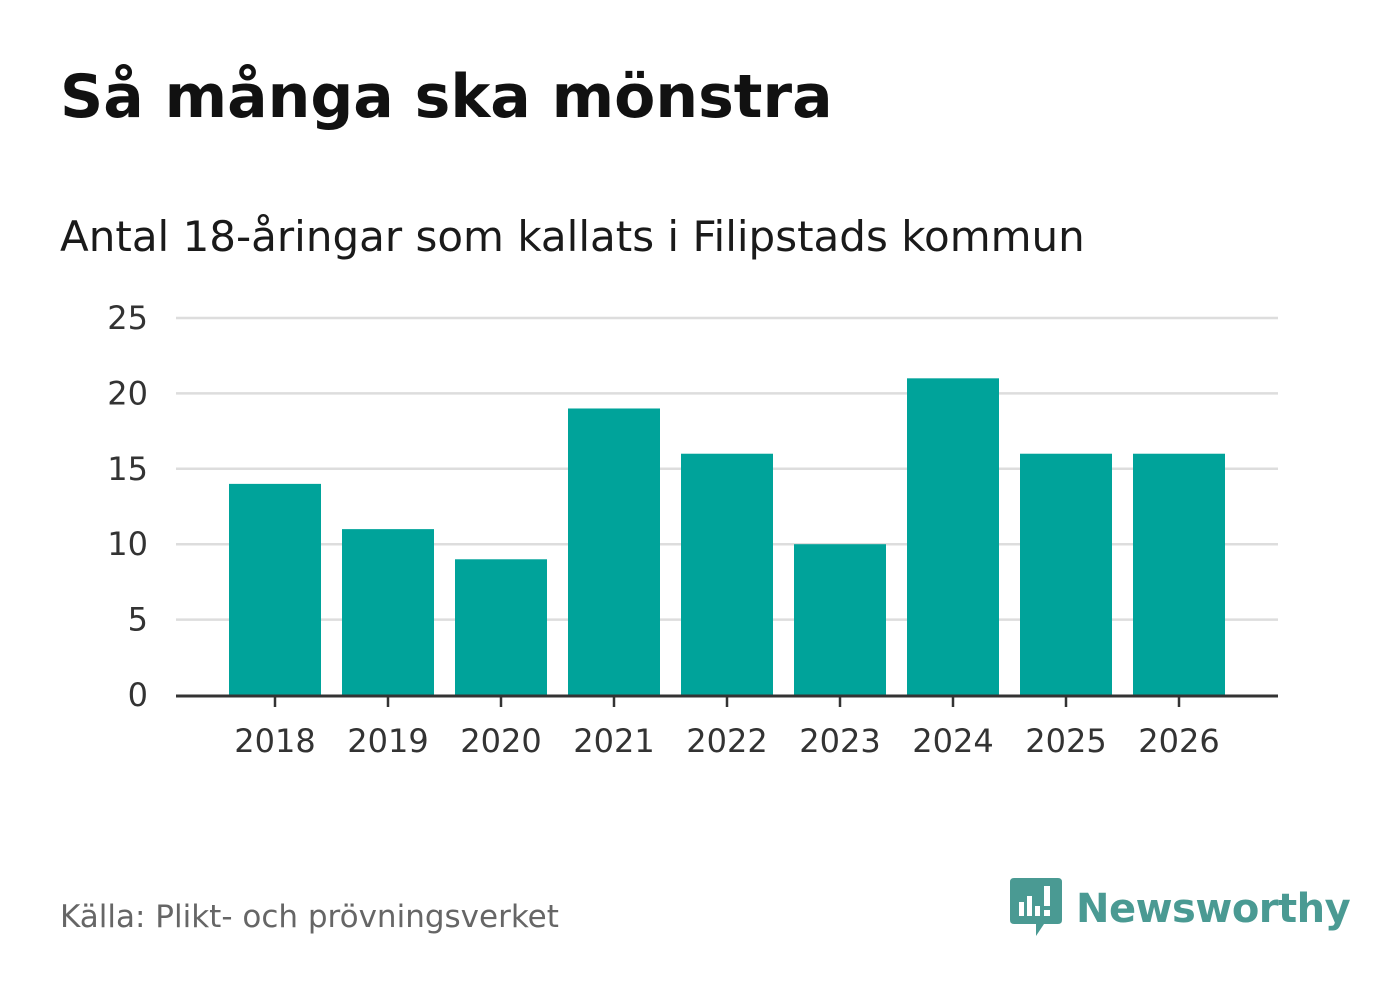 Image resolution: width=1382 pixels, height=999 pixels. What do you see at coordinates (839, 741) in the screenshot?
I see `x-tick-label: 2023` at bounding box center [839, 741].